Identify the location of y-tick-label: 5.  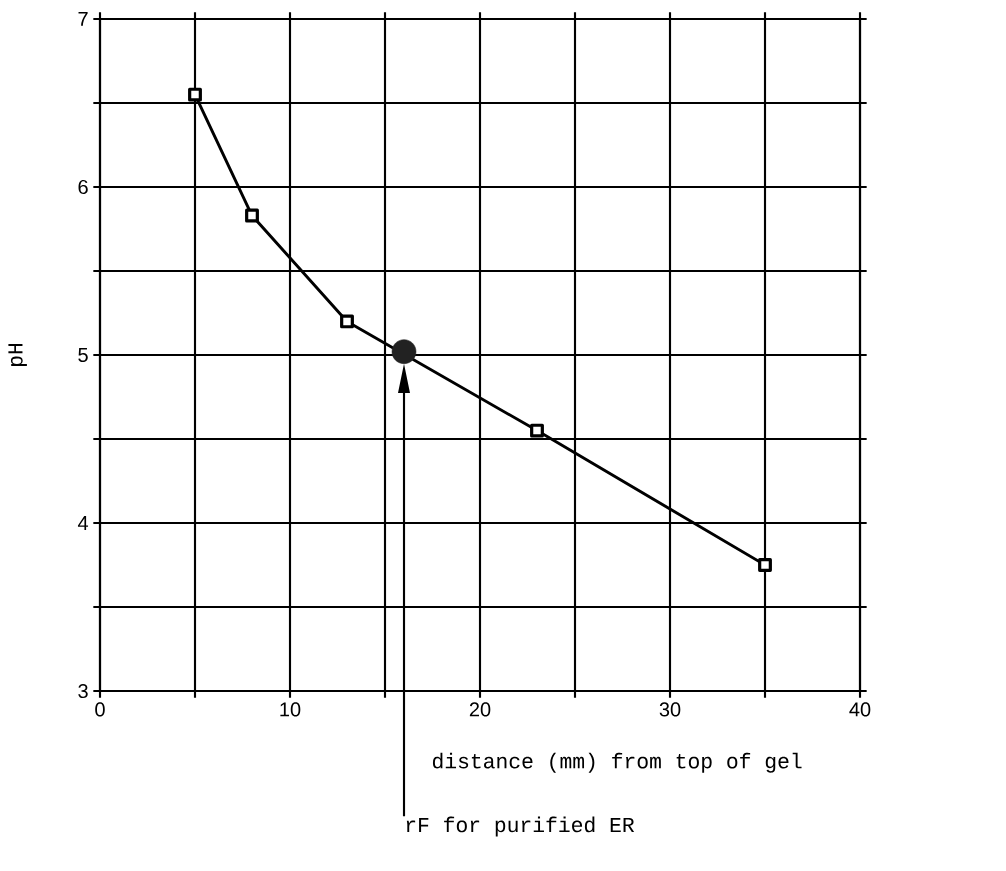
(83, 355).